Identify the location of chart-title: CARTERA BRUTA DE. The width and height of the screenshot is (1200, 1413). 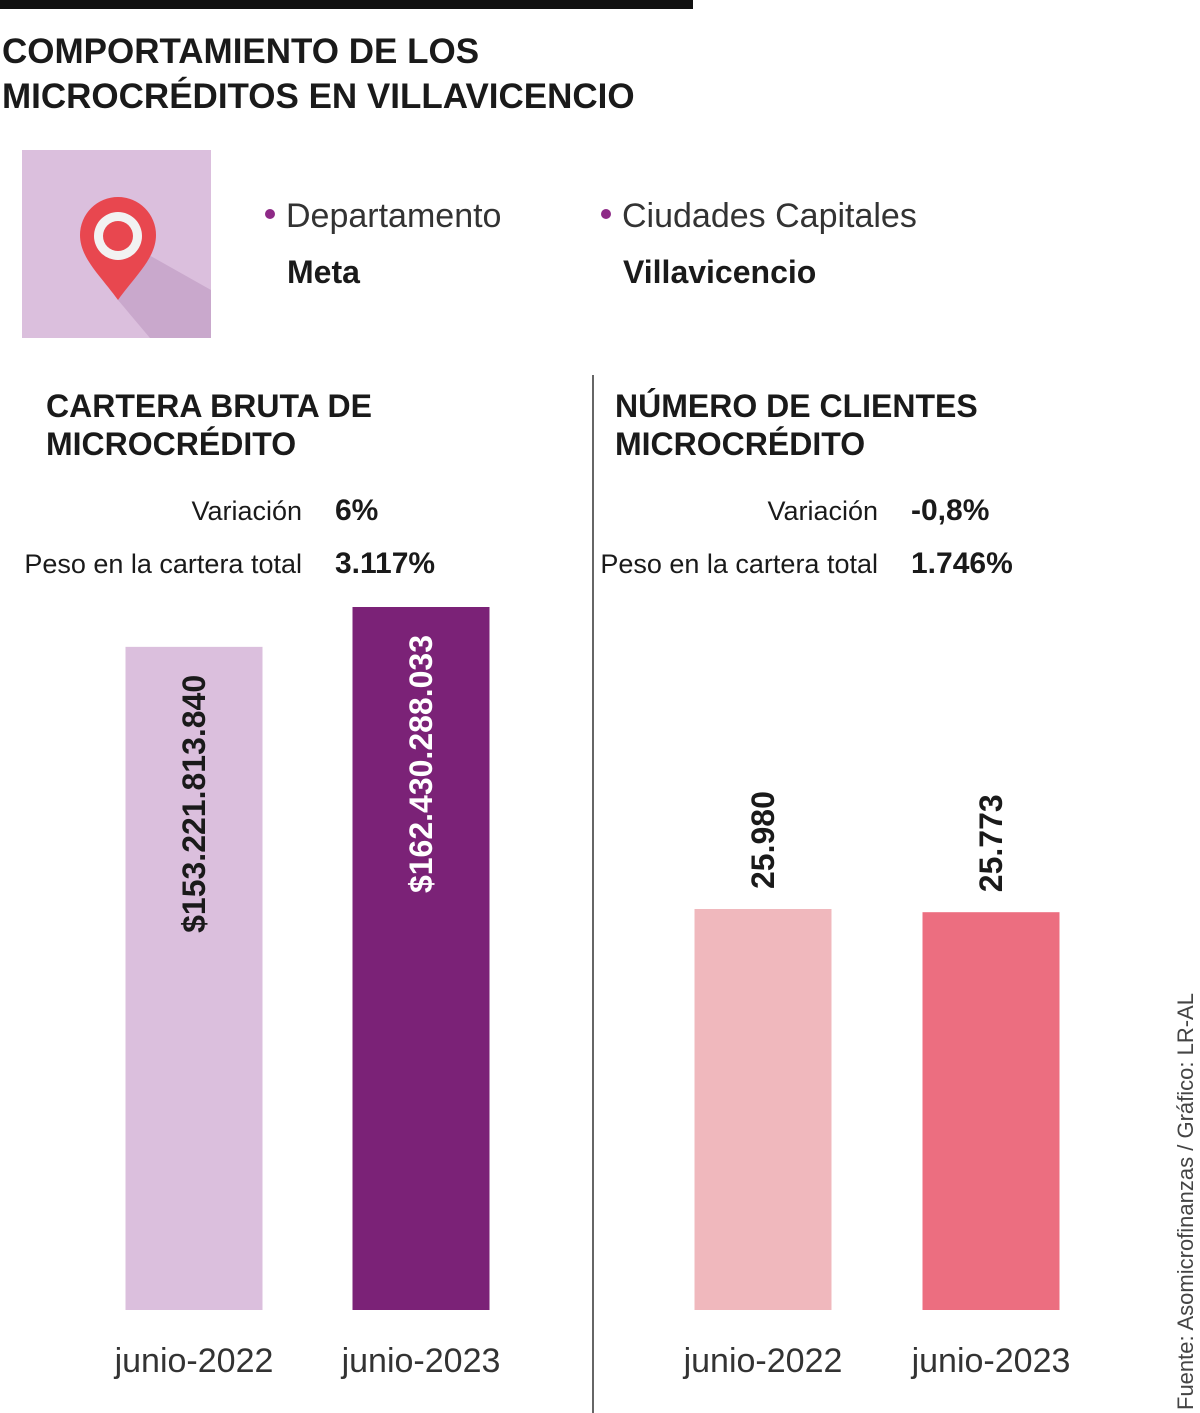
(209, 406).